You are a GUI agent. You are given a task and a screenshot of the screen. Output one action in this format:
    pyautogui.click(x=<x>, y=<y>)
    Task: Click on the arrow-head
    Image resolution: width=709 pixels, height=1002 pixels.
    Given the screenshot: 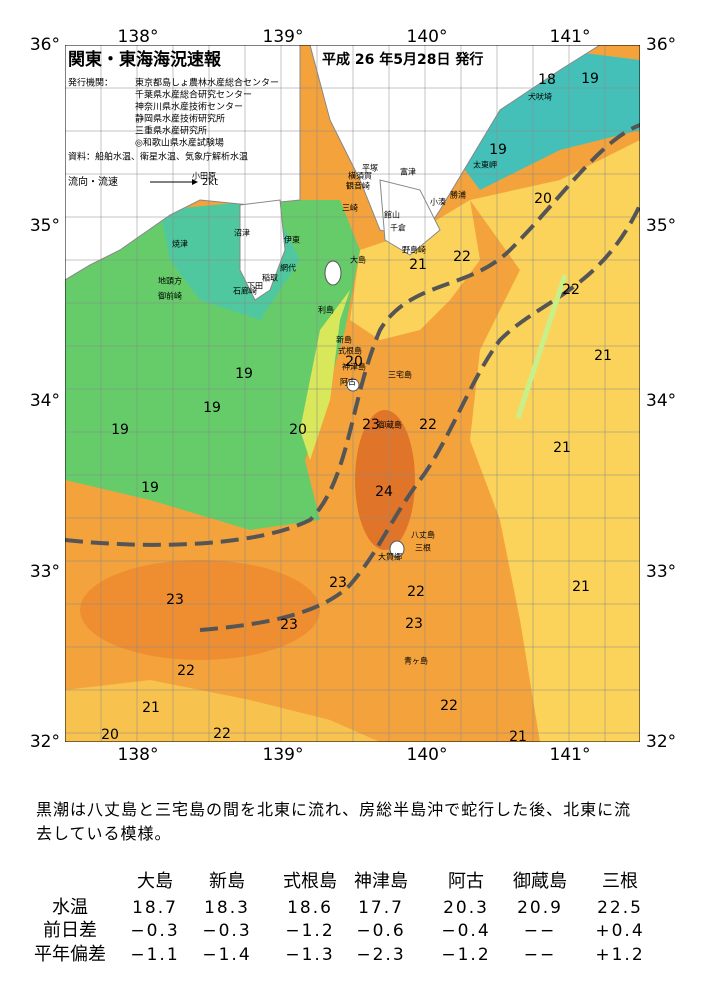 What is the action you would take?
    pyautogui.click(x=195, y=182)
    